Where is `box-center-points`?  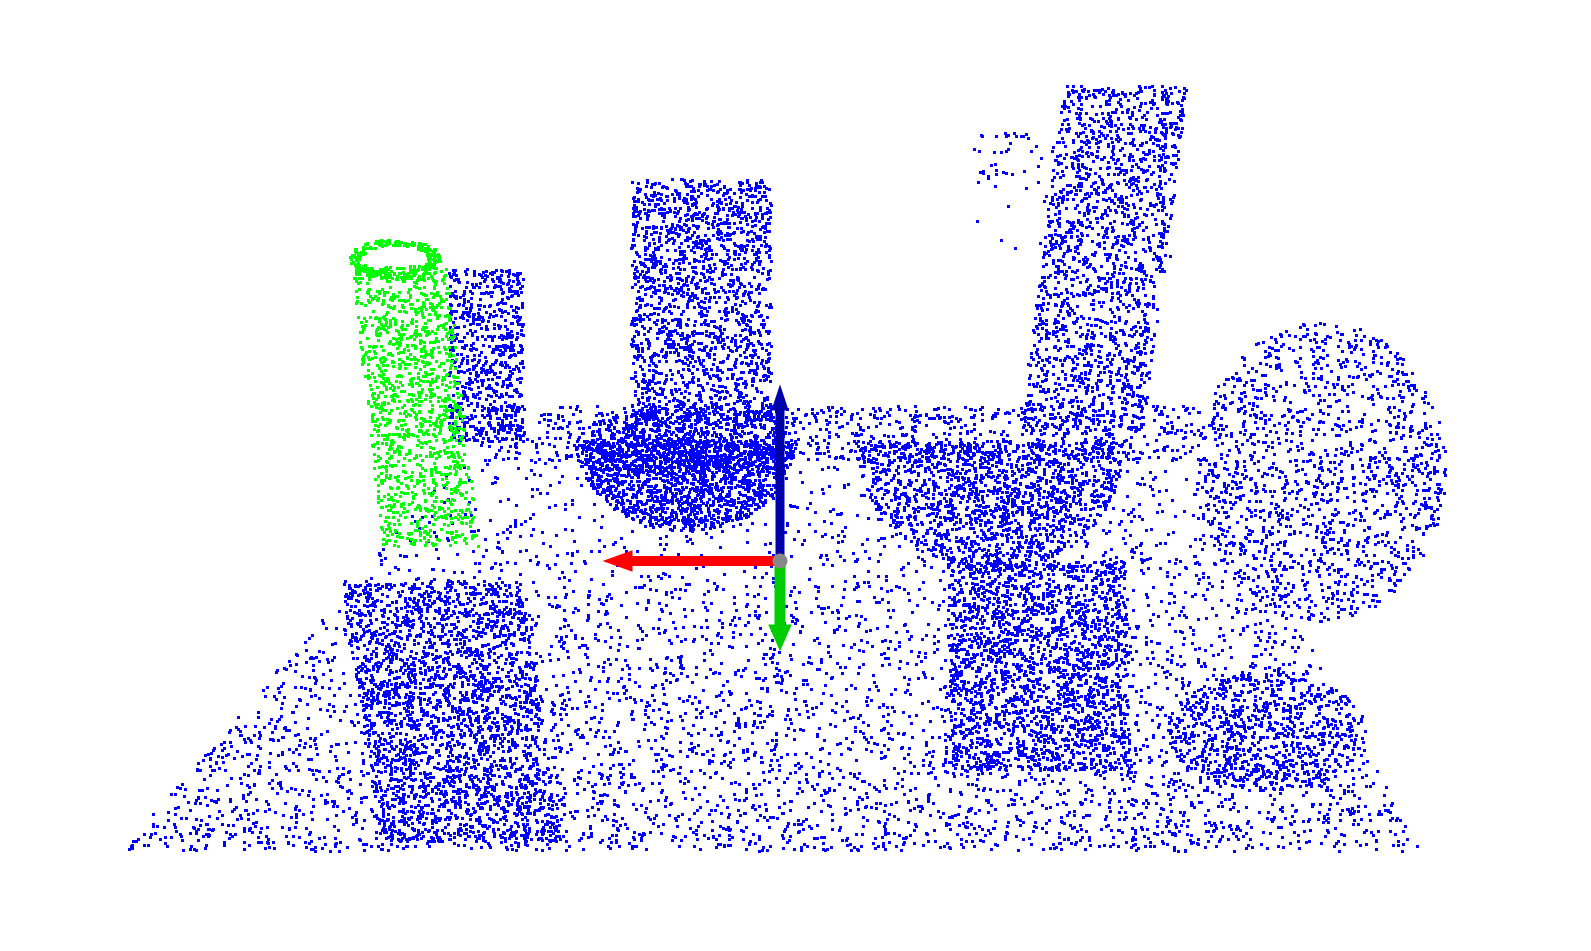 box-center-points is located at coordinates (701, 300).